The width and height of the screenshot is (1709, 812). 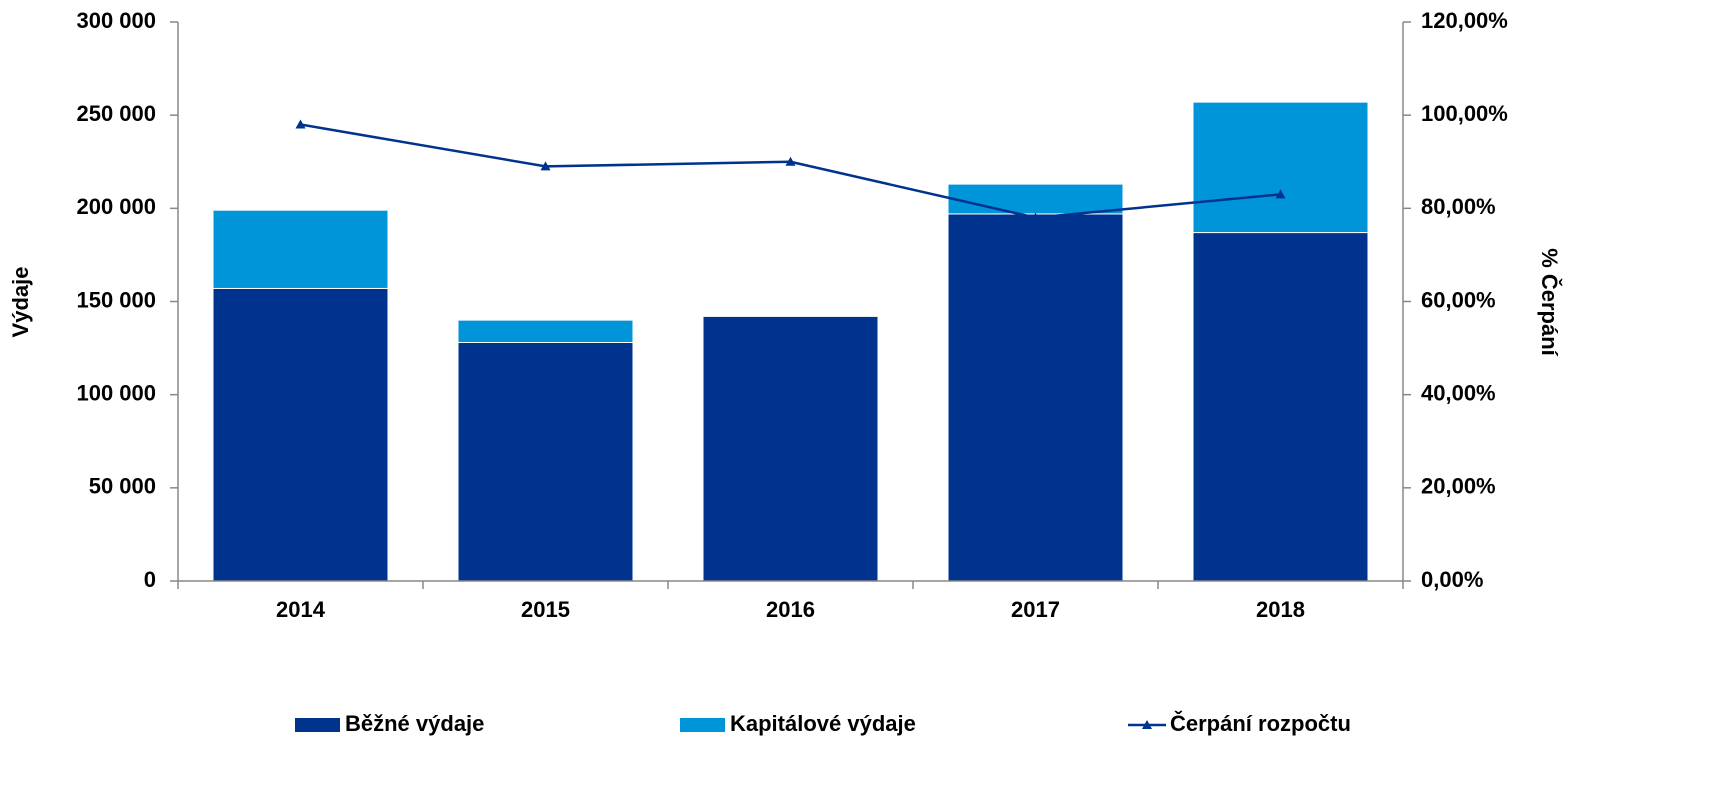 I want to click on y2-tick-label: 100,00%, so click(x=1464, y=113).